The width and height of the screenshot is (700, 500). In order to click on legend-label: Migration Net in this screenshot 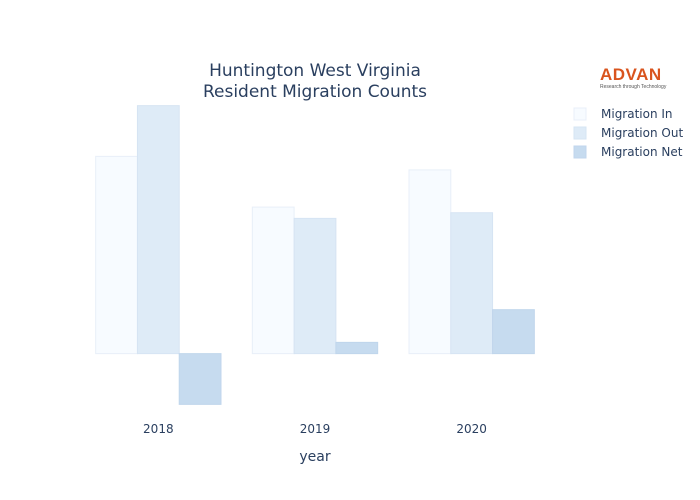, I will do `click(642, 152)`.